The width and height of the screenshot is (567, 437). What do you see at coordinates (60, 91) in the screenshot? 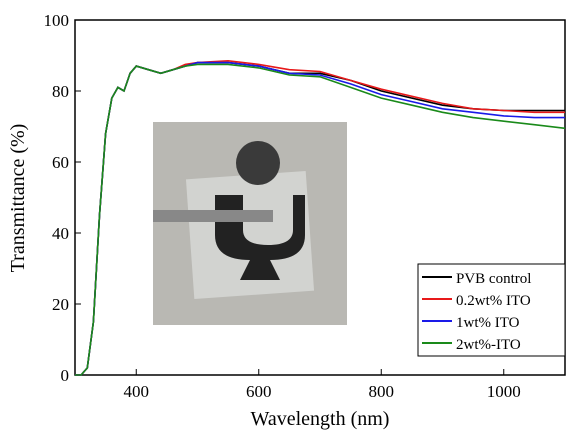
I see `y-tick-label: 80` at bounding box center [60, 91].